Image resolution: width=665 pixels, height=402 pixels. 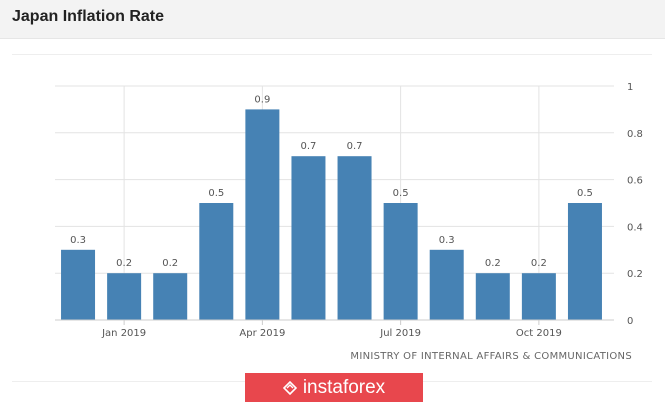 I want to click on logo-mark-icon, so click(x=289, y=387).